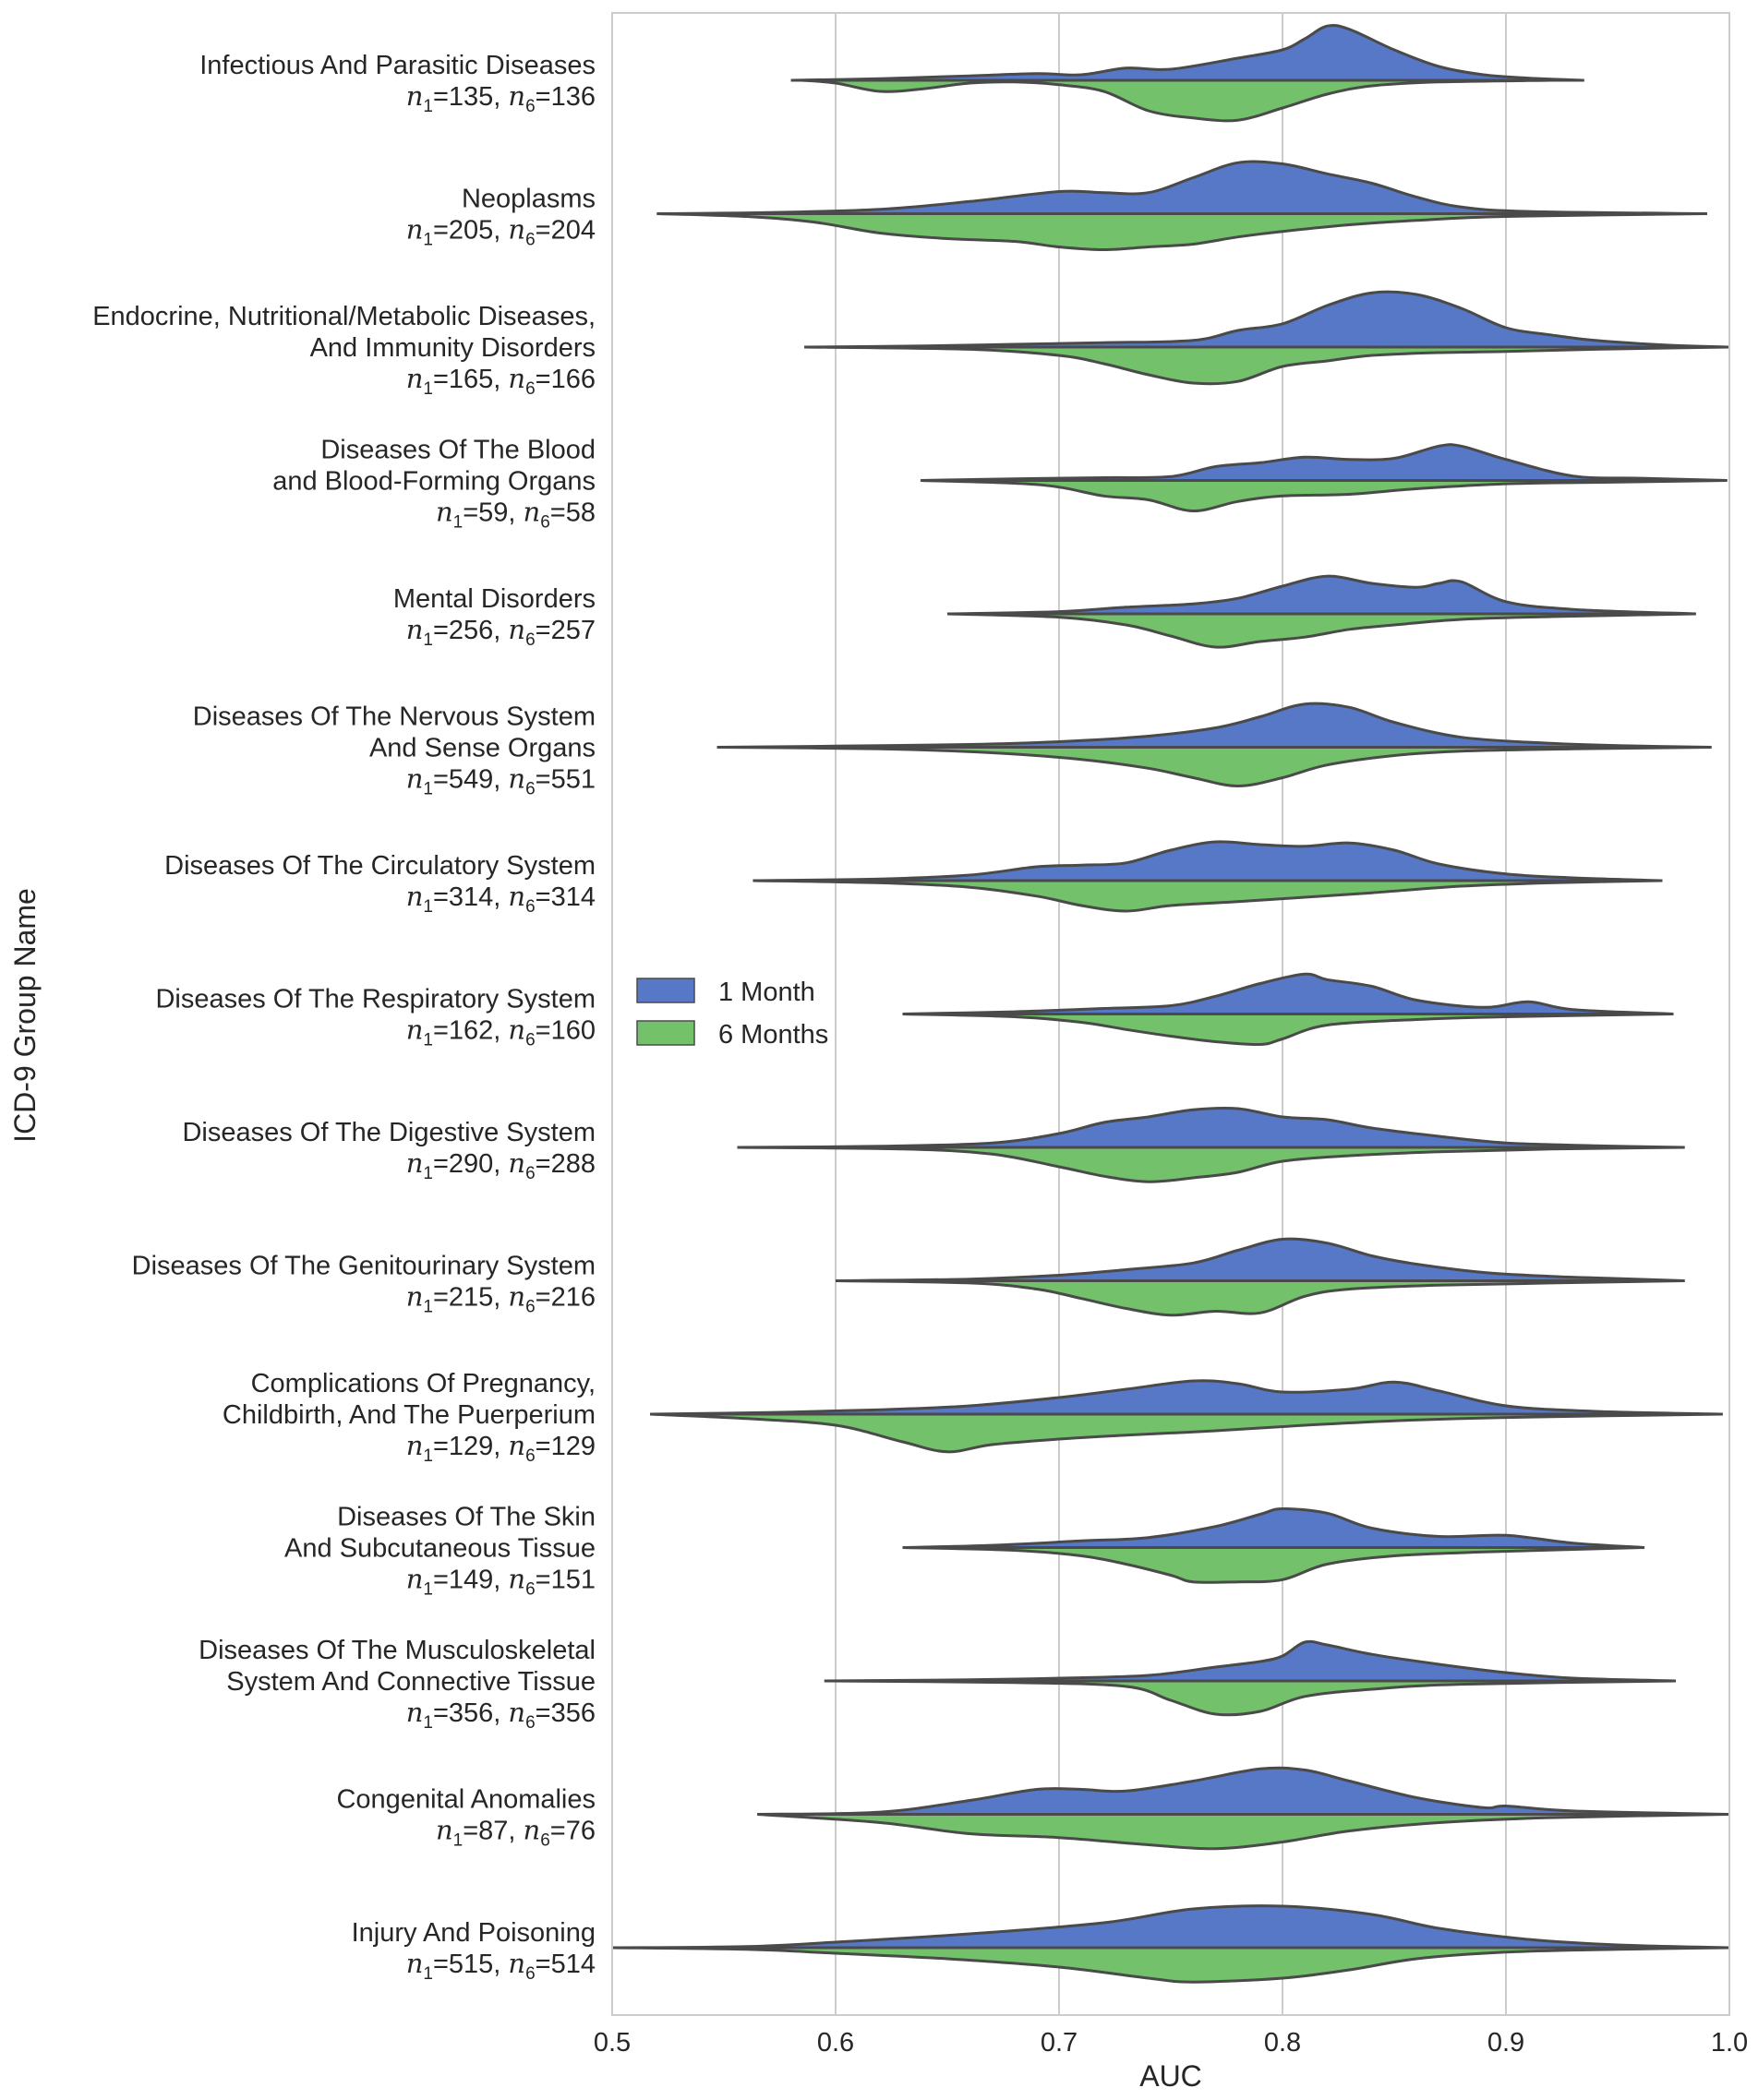 The width and height of the screenshot is (1758, 2100). I want to click on x-tick-labels: 0.5 0.6 0.7 0.8 0.9 1.0, so click(1171, 2043).